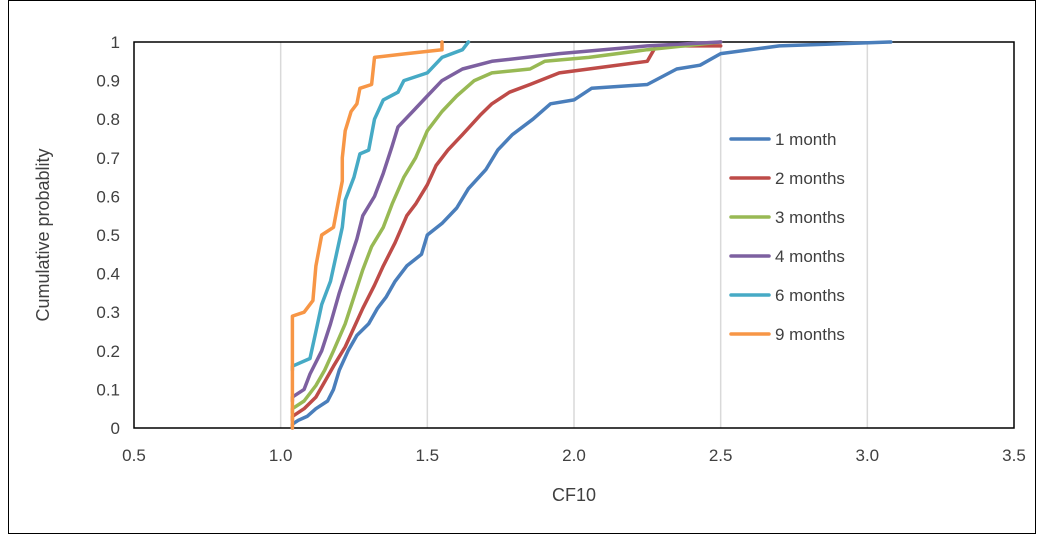  I want to click on x-axis-tick-labels: 0.5 1.0 1.5 2.0 2.5 3.0 3.5, so click(574, 455).